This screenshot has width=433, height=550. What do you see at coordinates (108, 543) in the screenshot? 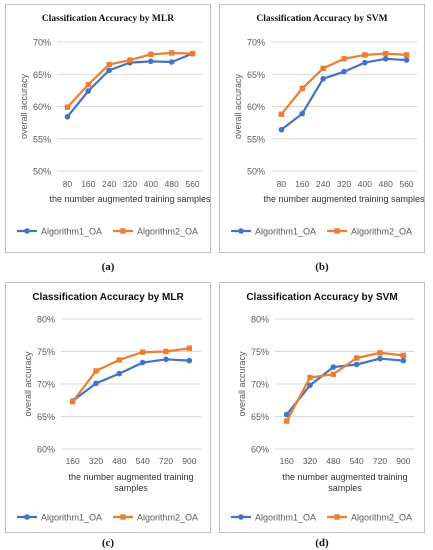
I see `caption-c: (c)` at bounding box center [108, 543].